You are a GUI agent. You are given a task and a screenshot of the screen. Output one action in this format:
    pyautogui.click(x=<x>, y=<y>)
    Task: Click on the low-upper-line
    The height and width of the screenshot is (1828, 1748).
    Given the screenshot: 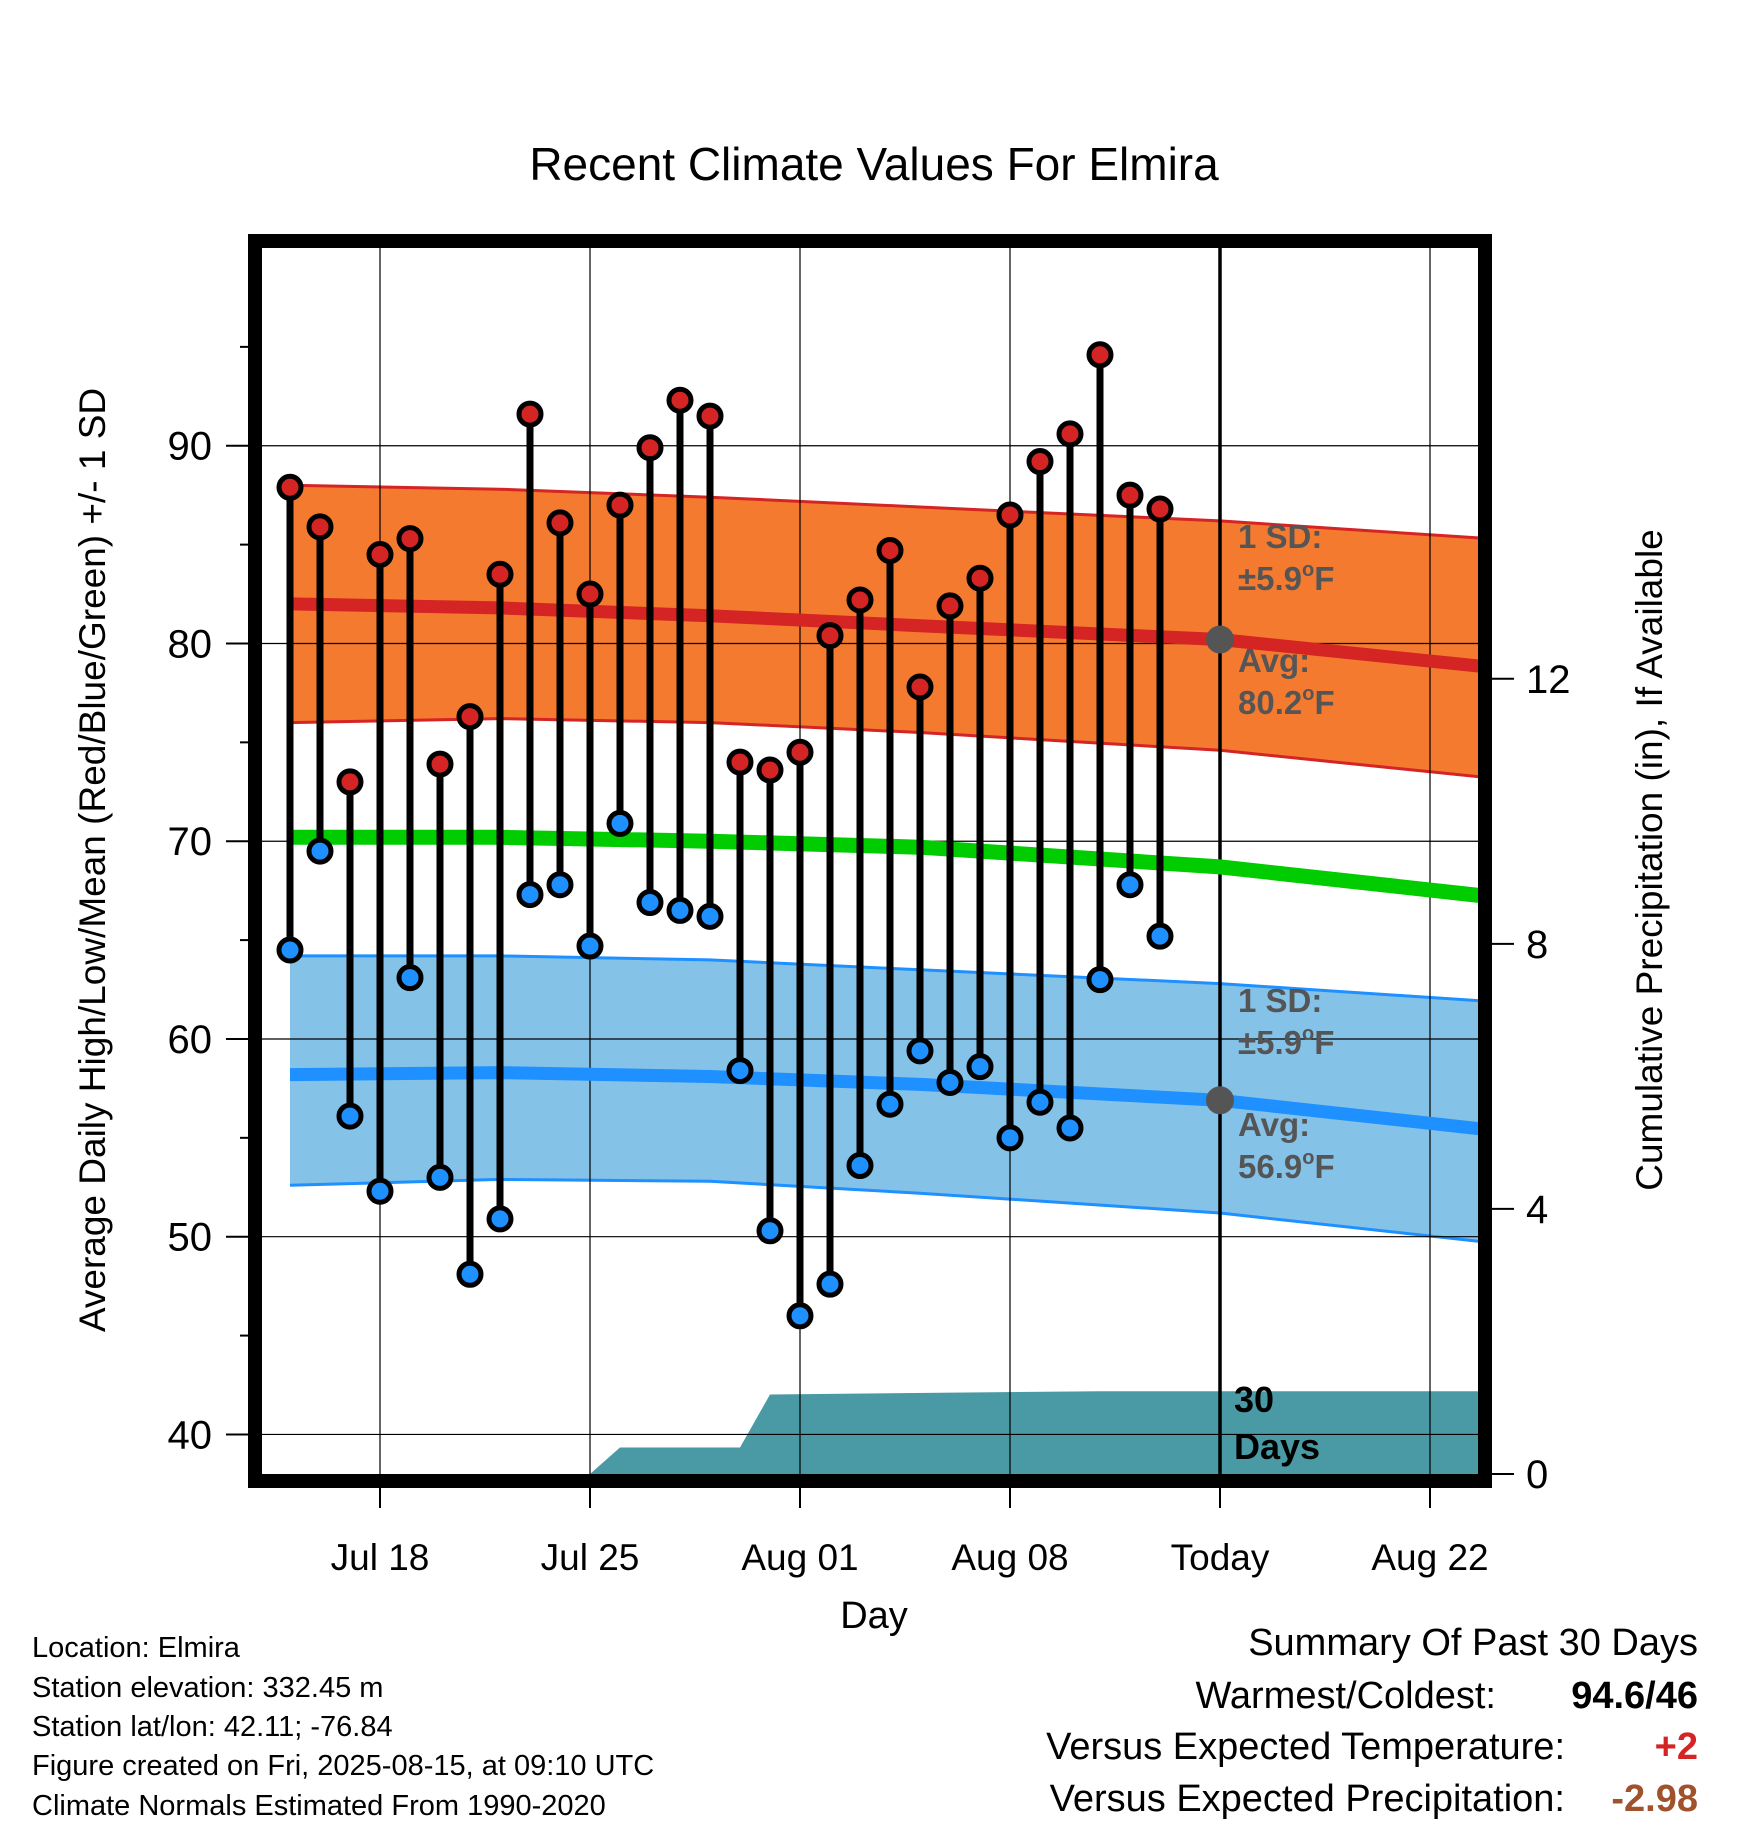 What is the action you would take?
    pyautogui.click(x=884, y=978)
    